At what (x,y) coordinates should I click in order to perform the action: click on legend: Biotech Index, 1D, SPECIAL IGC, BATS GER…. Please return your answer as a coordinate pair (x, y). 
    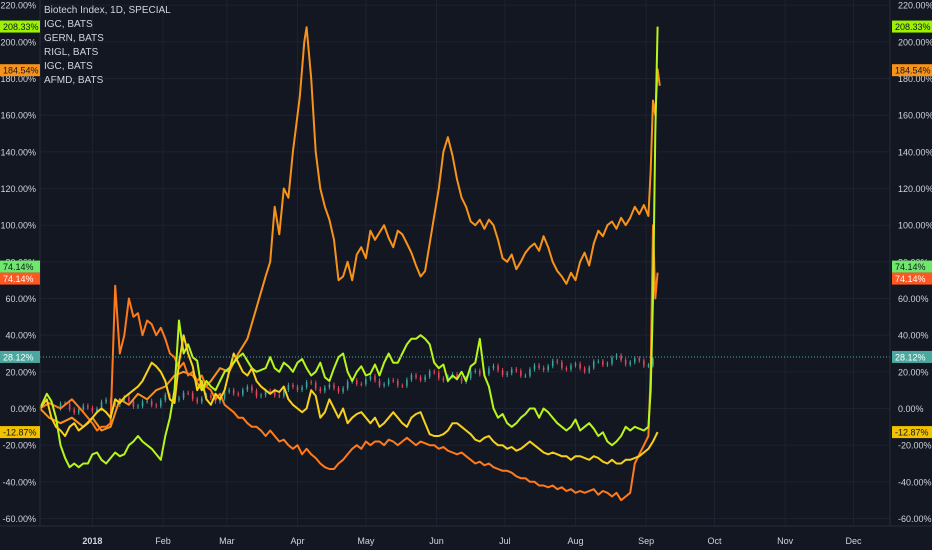
    Looking at the image, I should click on (107, 46).